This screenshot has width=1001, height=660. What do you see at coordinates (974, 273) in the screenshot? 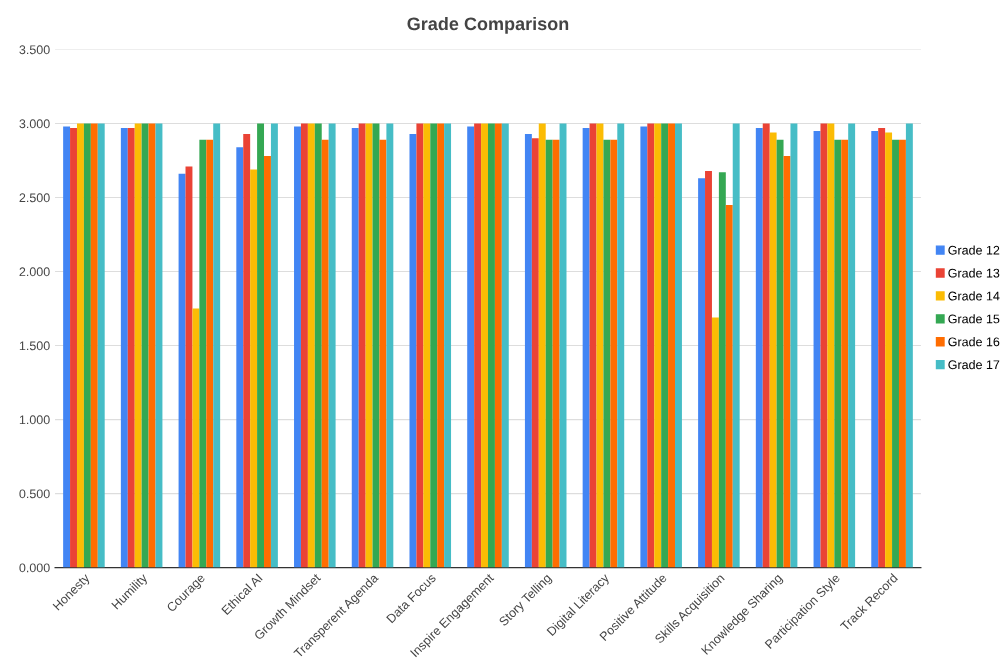
I see `legend-label: Grade 13` at bounding box center [974, 273].